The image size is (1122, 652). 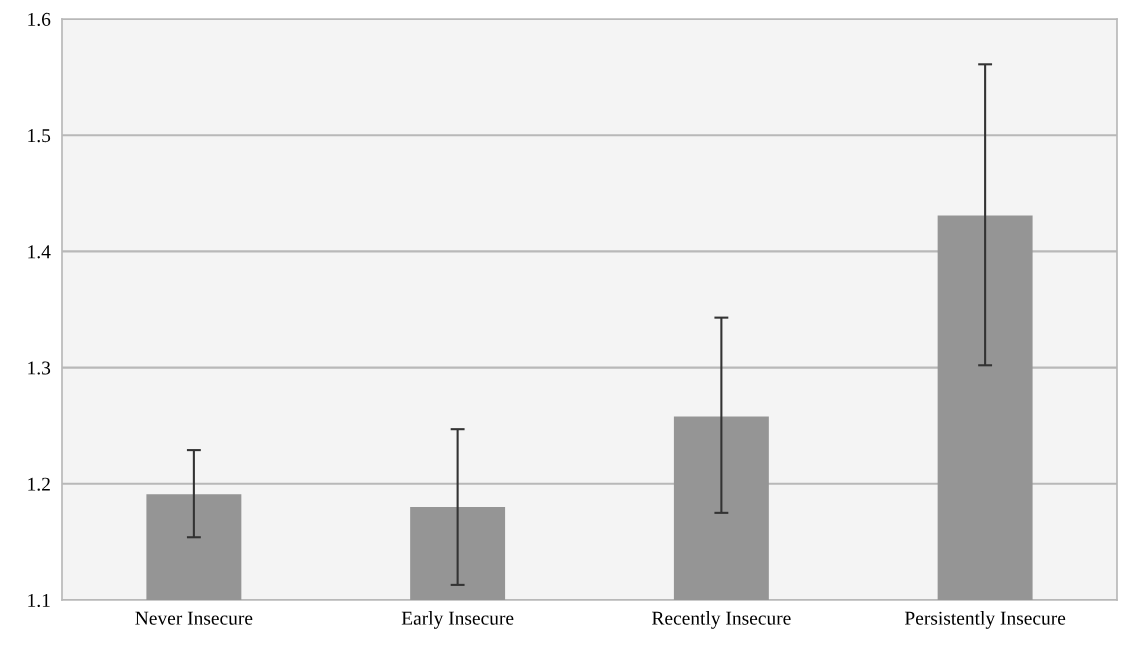 What do you see at coordinates (39, 136) in the screenshot?
I see `y-tick-label: 1.5` at bounding box center [39, 136].